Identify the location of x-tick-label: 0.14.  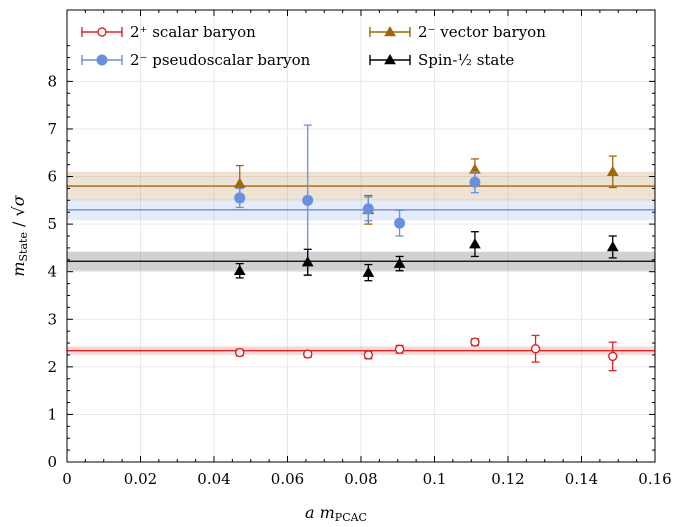
(581, 479).